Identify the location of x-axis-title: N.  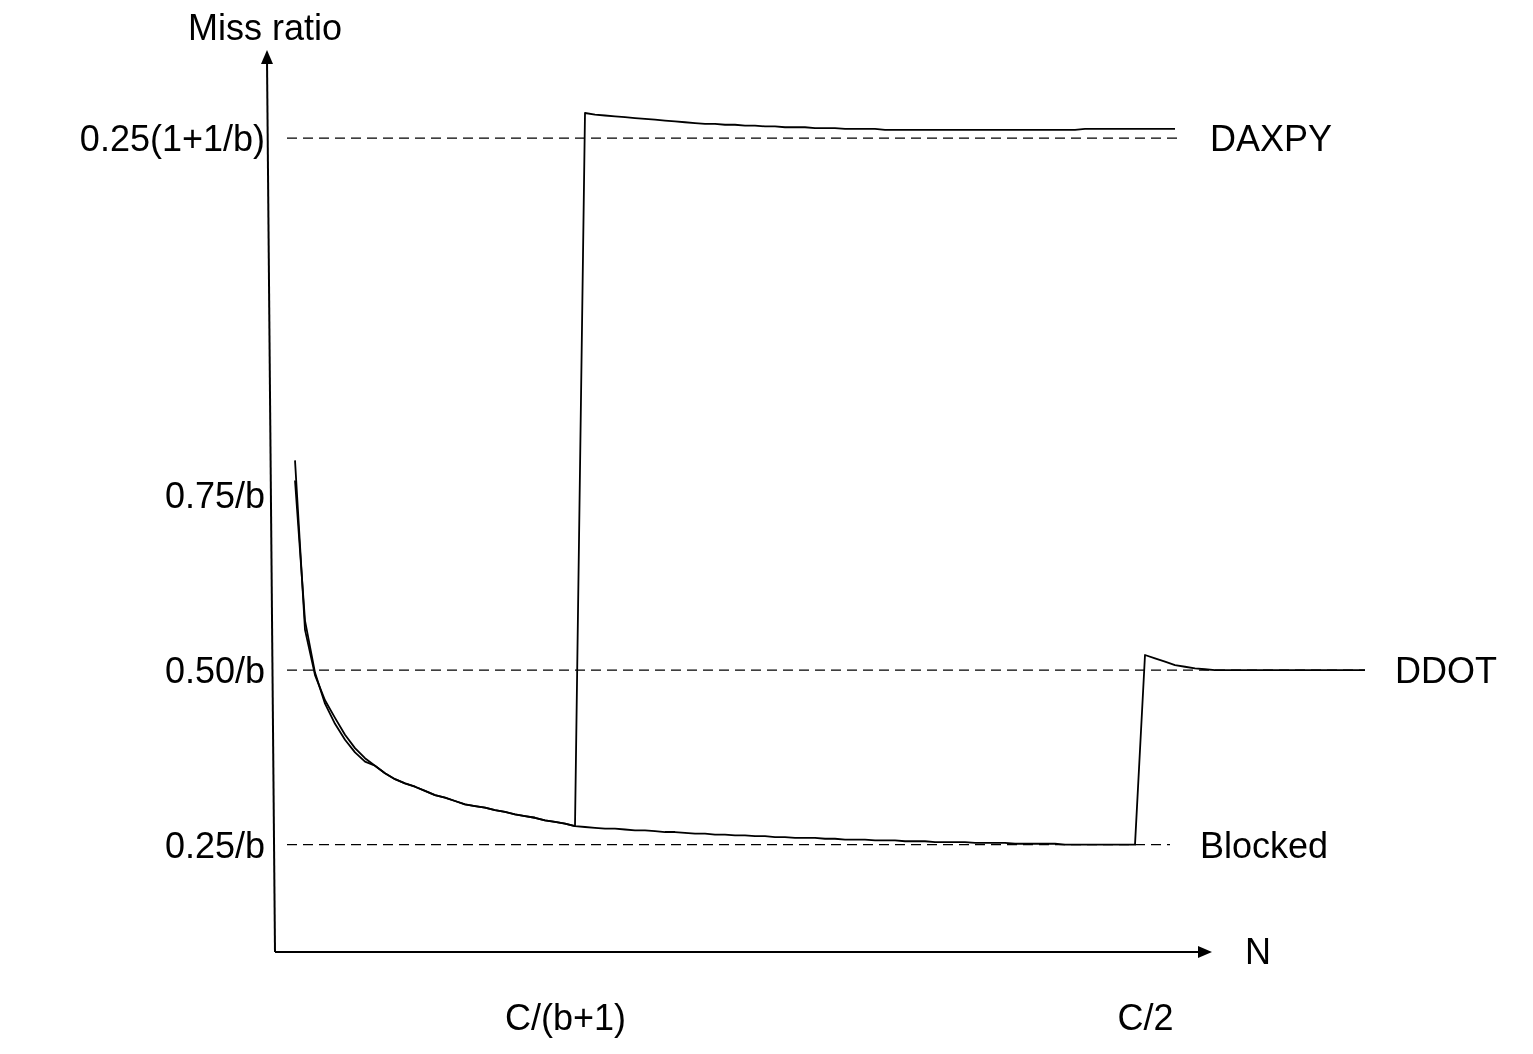
(1258, 951).